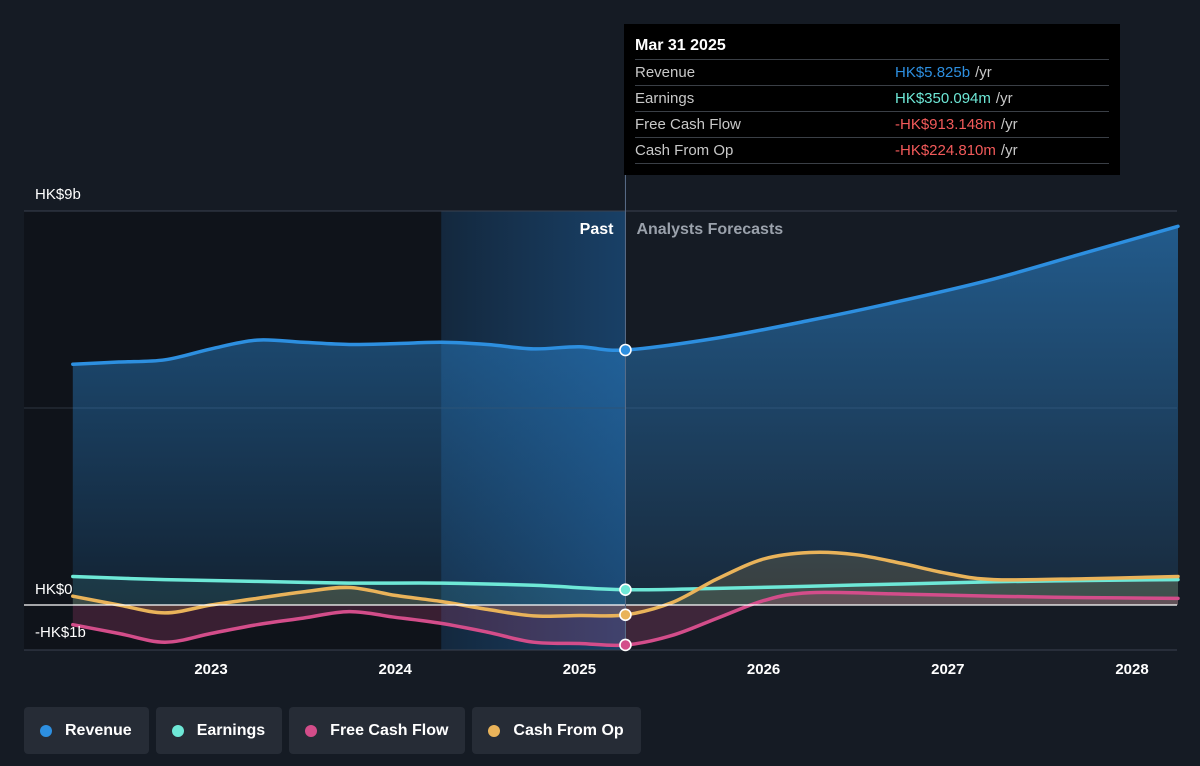  Describe the element at coordinates (684, 150) in the screenshot. I see `tooltip-label: Cash From Op` at that location.